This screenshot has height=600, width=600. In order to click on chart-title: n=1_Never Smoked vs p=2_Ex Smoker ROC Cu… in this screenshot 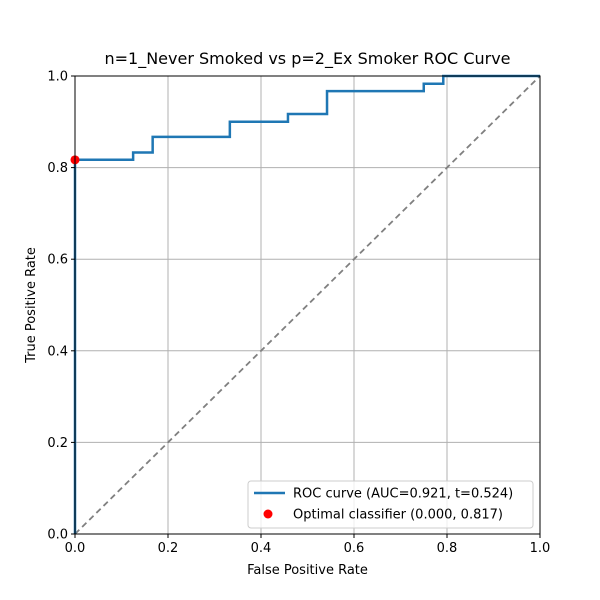, I will do `click(307, 59)`.